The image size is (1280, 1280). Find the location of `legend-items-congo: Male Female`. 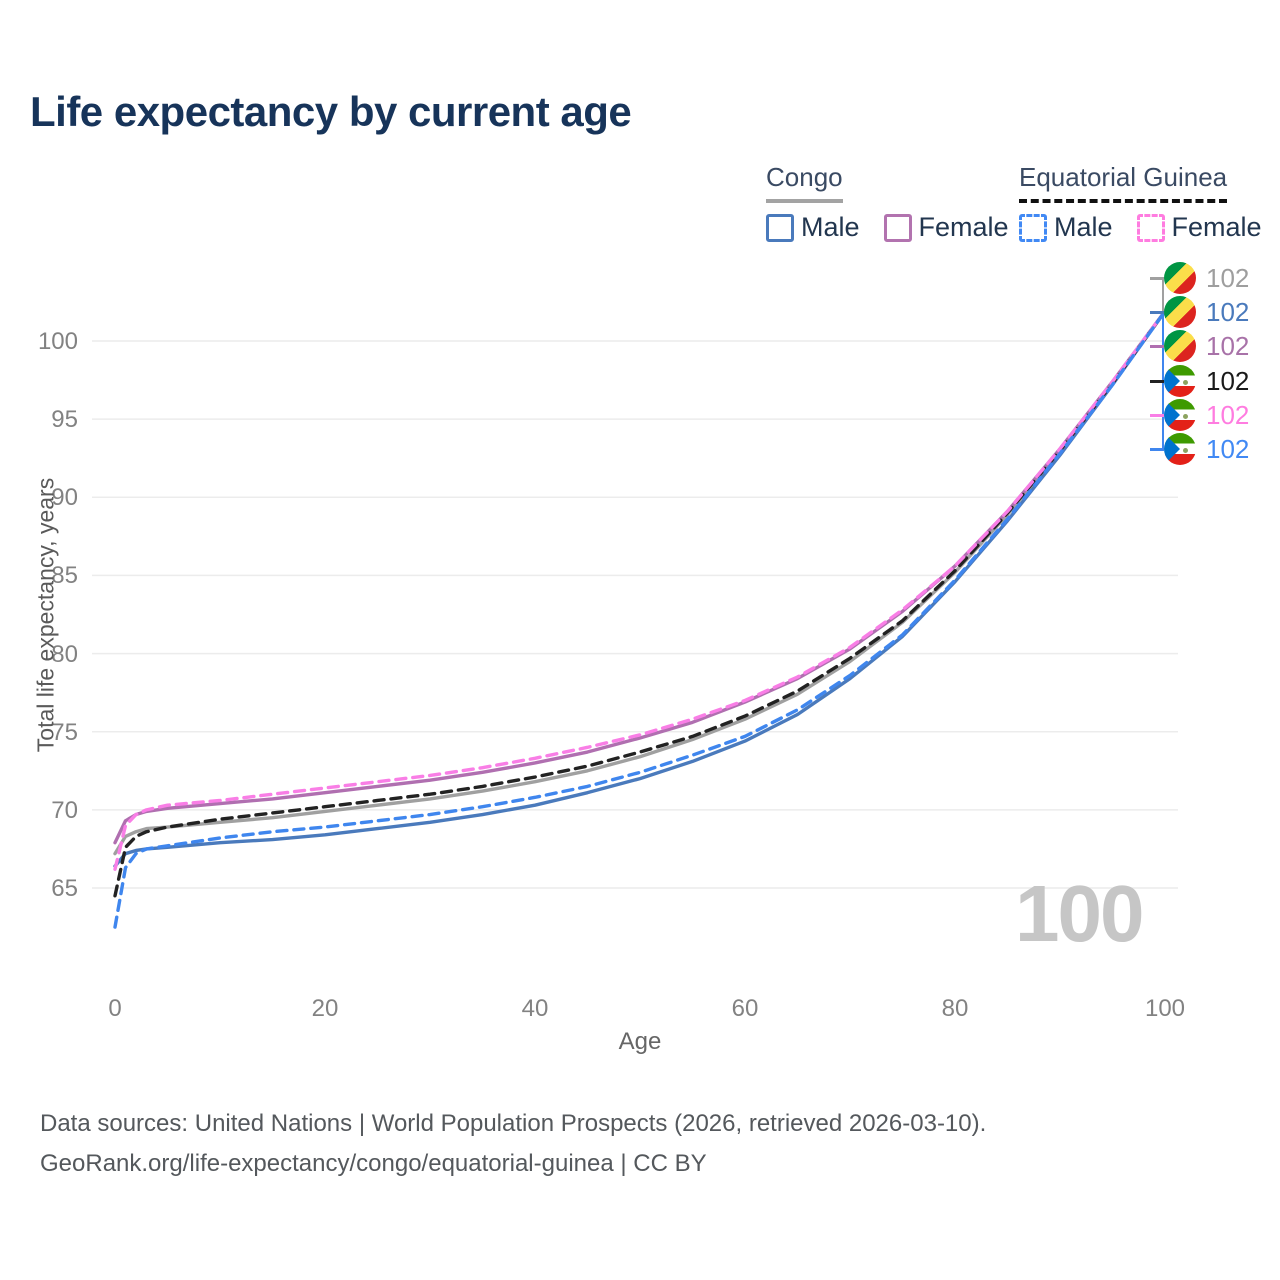

legend-items-congo: Male Female is located at coordinates (887, 227).